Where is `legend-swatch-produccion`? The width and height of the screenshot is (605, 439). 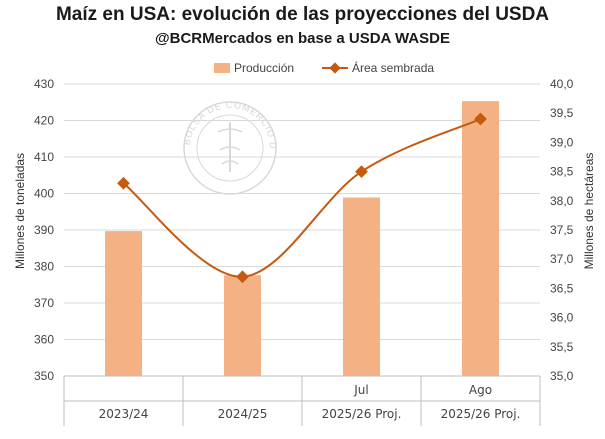 legend-swatch-produccion is located at coordinates (222, 68).